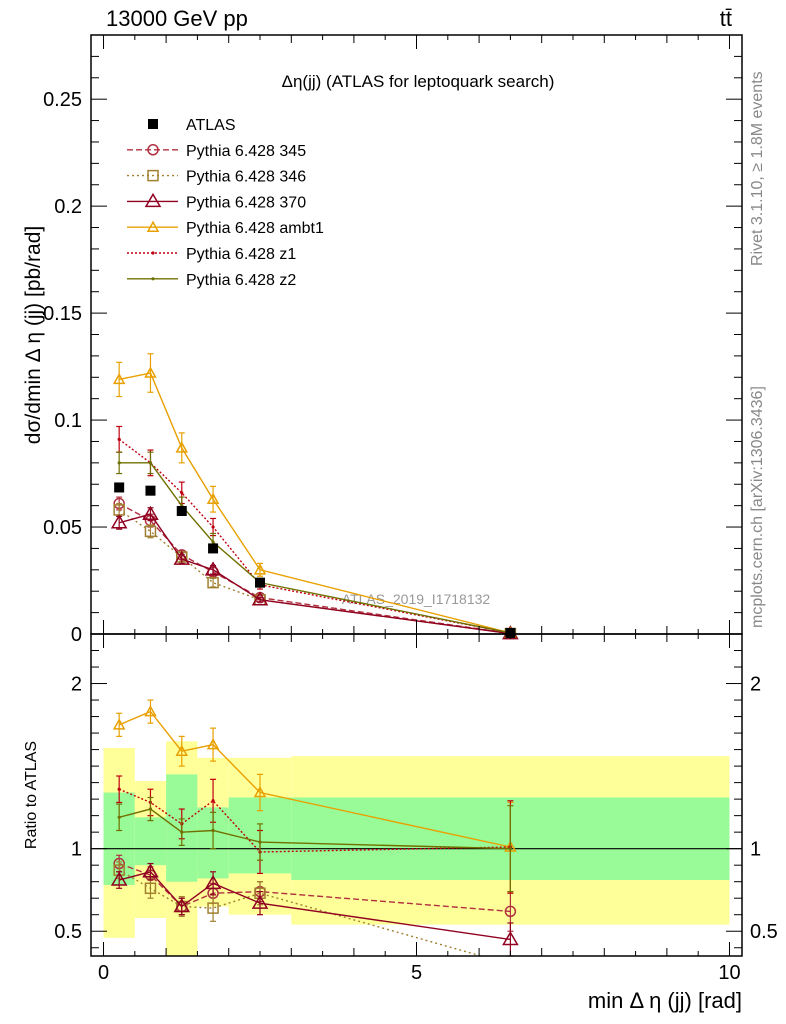 The height and width of the screenshot is (1024, 786). I want to click on series-line-p346, so click(314, 572).